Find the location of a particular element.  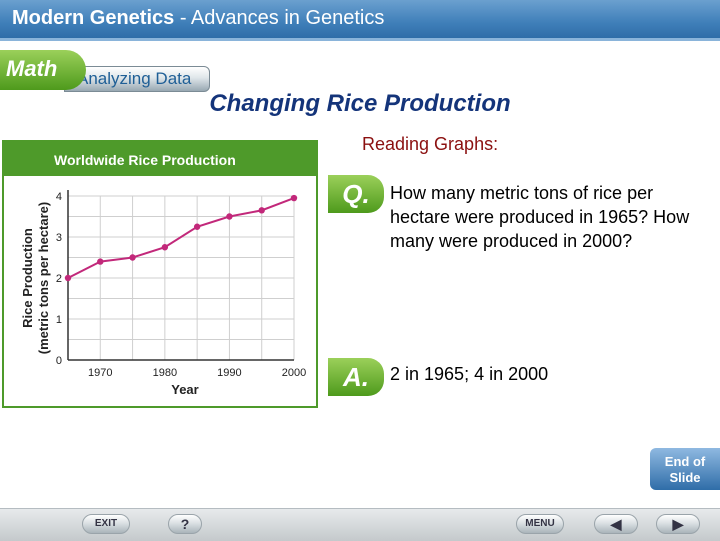

end-of-slide-line1: End of is located at coordinates (685, 461).